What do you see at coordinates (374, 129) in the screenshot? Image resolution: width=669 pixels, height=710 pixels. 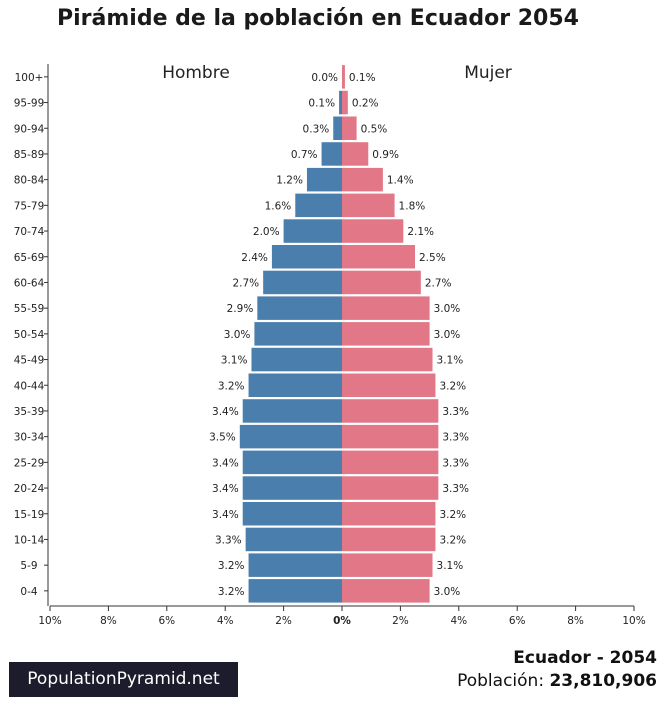 I see `data-label-mujer: 0.5%` at bounding box center [374, 129].